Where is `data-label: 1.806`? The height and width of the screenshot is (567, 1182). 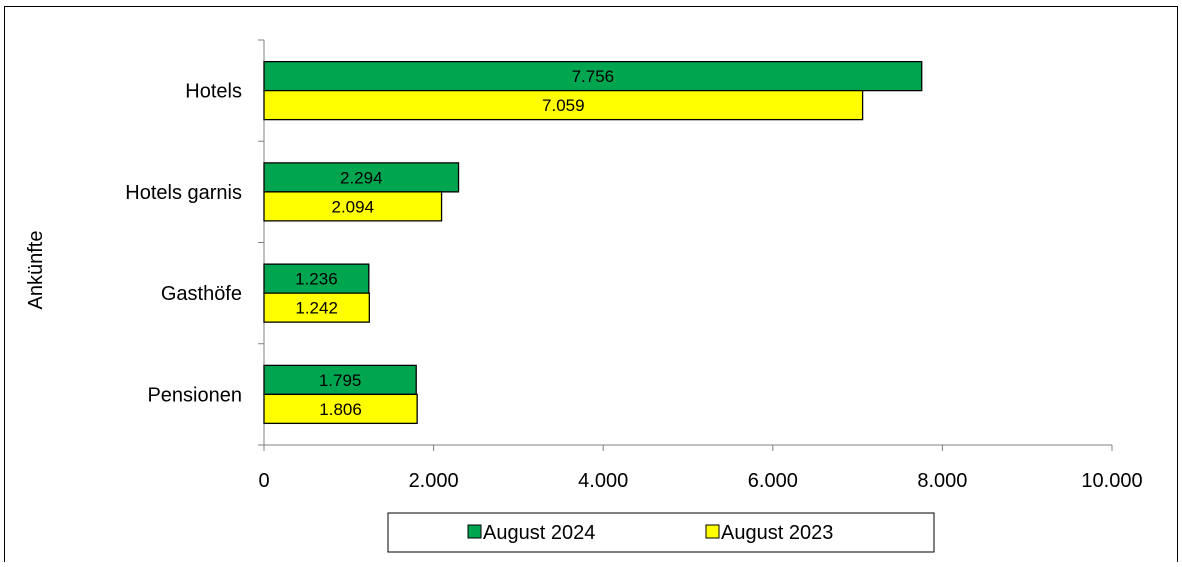 data-label: 1.806 is located at coordinates (340, 409).